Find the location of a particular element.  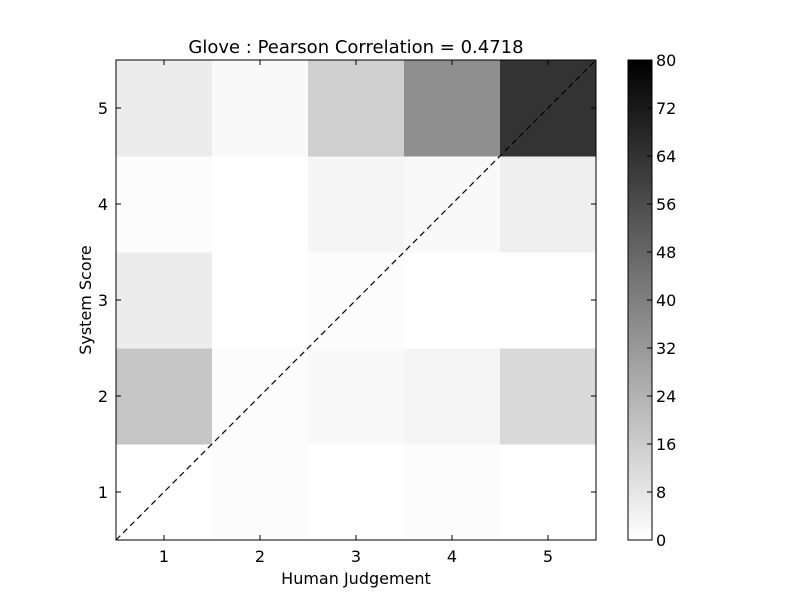

colorbar-tick-label: 16 is located at coordinates (666, 444).